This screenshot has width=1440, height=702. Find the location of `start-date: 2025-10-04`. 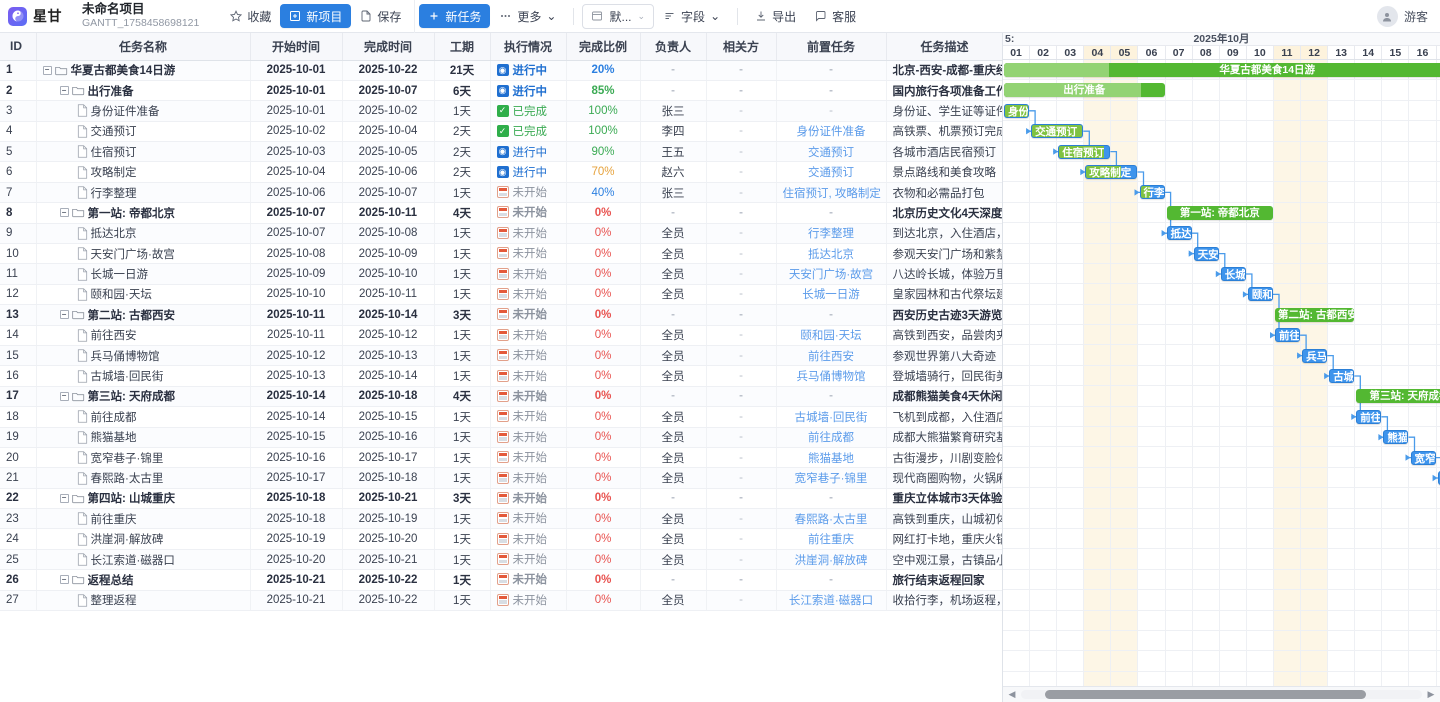

start-date: 2025-10-04 is located at coordinates (296, 172).